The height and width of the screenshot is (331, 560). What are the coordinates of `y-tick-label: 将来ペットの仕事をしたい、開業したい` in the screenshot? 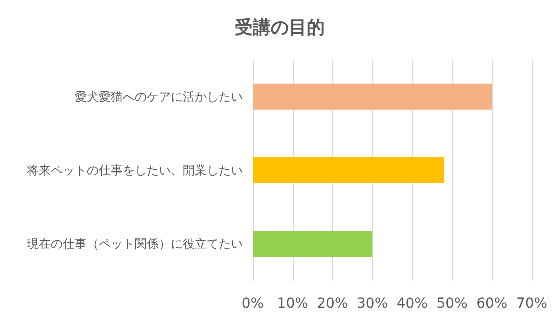 It's located at (134, 171).